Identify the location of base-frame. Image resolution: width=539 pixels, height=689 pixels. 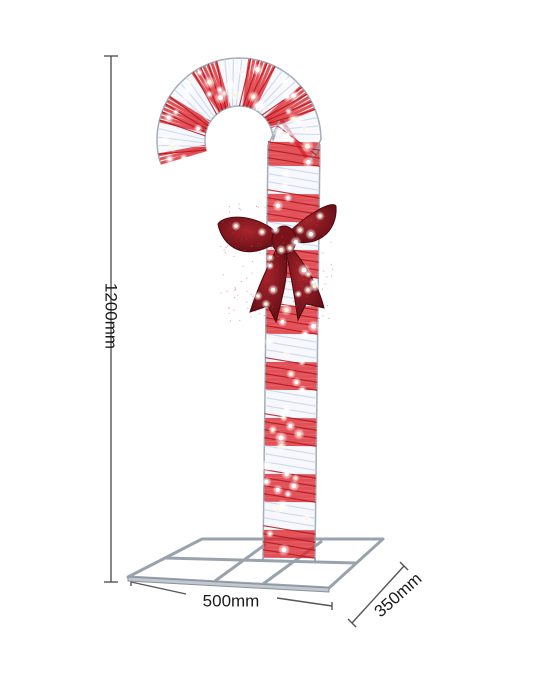
(255, 565).